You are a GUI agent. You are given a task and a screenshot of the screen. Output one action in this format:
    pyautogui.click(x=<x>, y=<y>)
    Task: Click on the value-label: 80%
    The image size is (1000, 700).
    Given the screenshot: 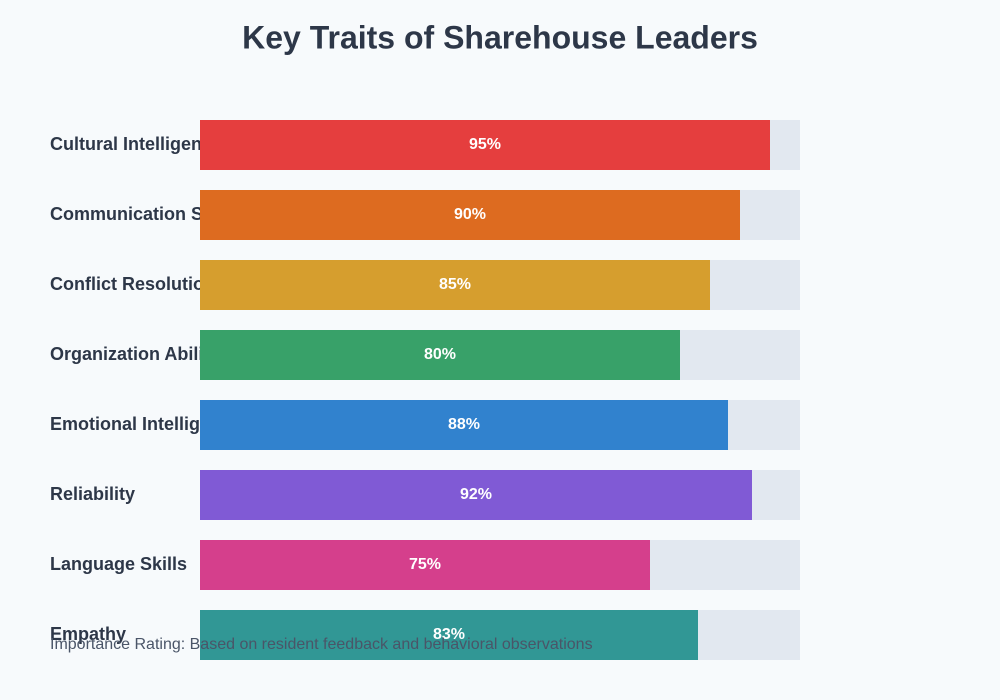 What is the action you would take?
    pyautogui.click(x=440, y=354)
    